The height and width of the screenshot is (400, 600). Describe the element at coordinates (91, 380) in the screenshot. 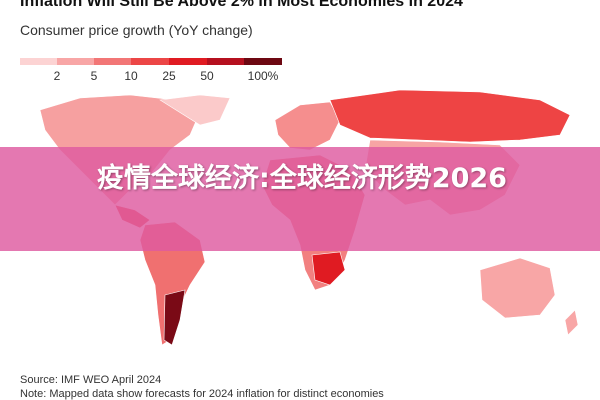

I see `source: Source: IMF WEO April 2024` at that location.